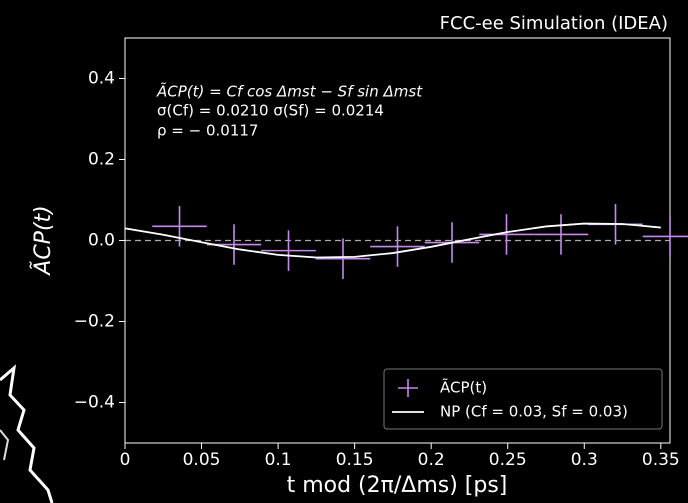  What do you see at coordinates (355, 460) in the screenshot?
I see `x-tick-label: 0.15` at bounding box center [355, 460].